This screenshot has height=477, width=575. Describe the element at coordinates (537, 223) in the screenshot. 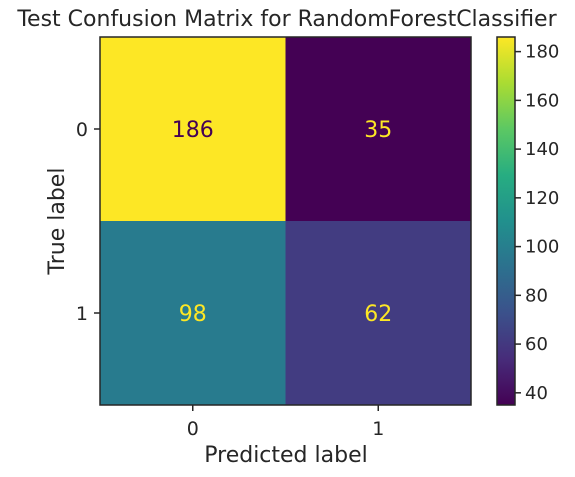

I see `colorbar-tick-group: 40 60 80 100 120 140 160 180` at that location.